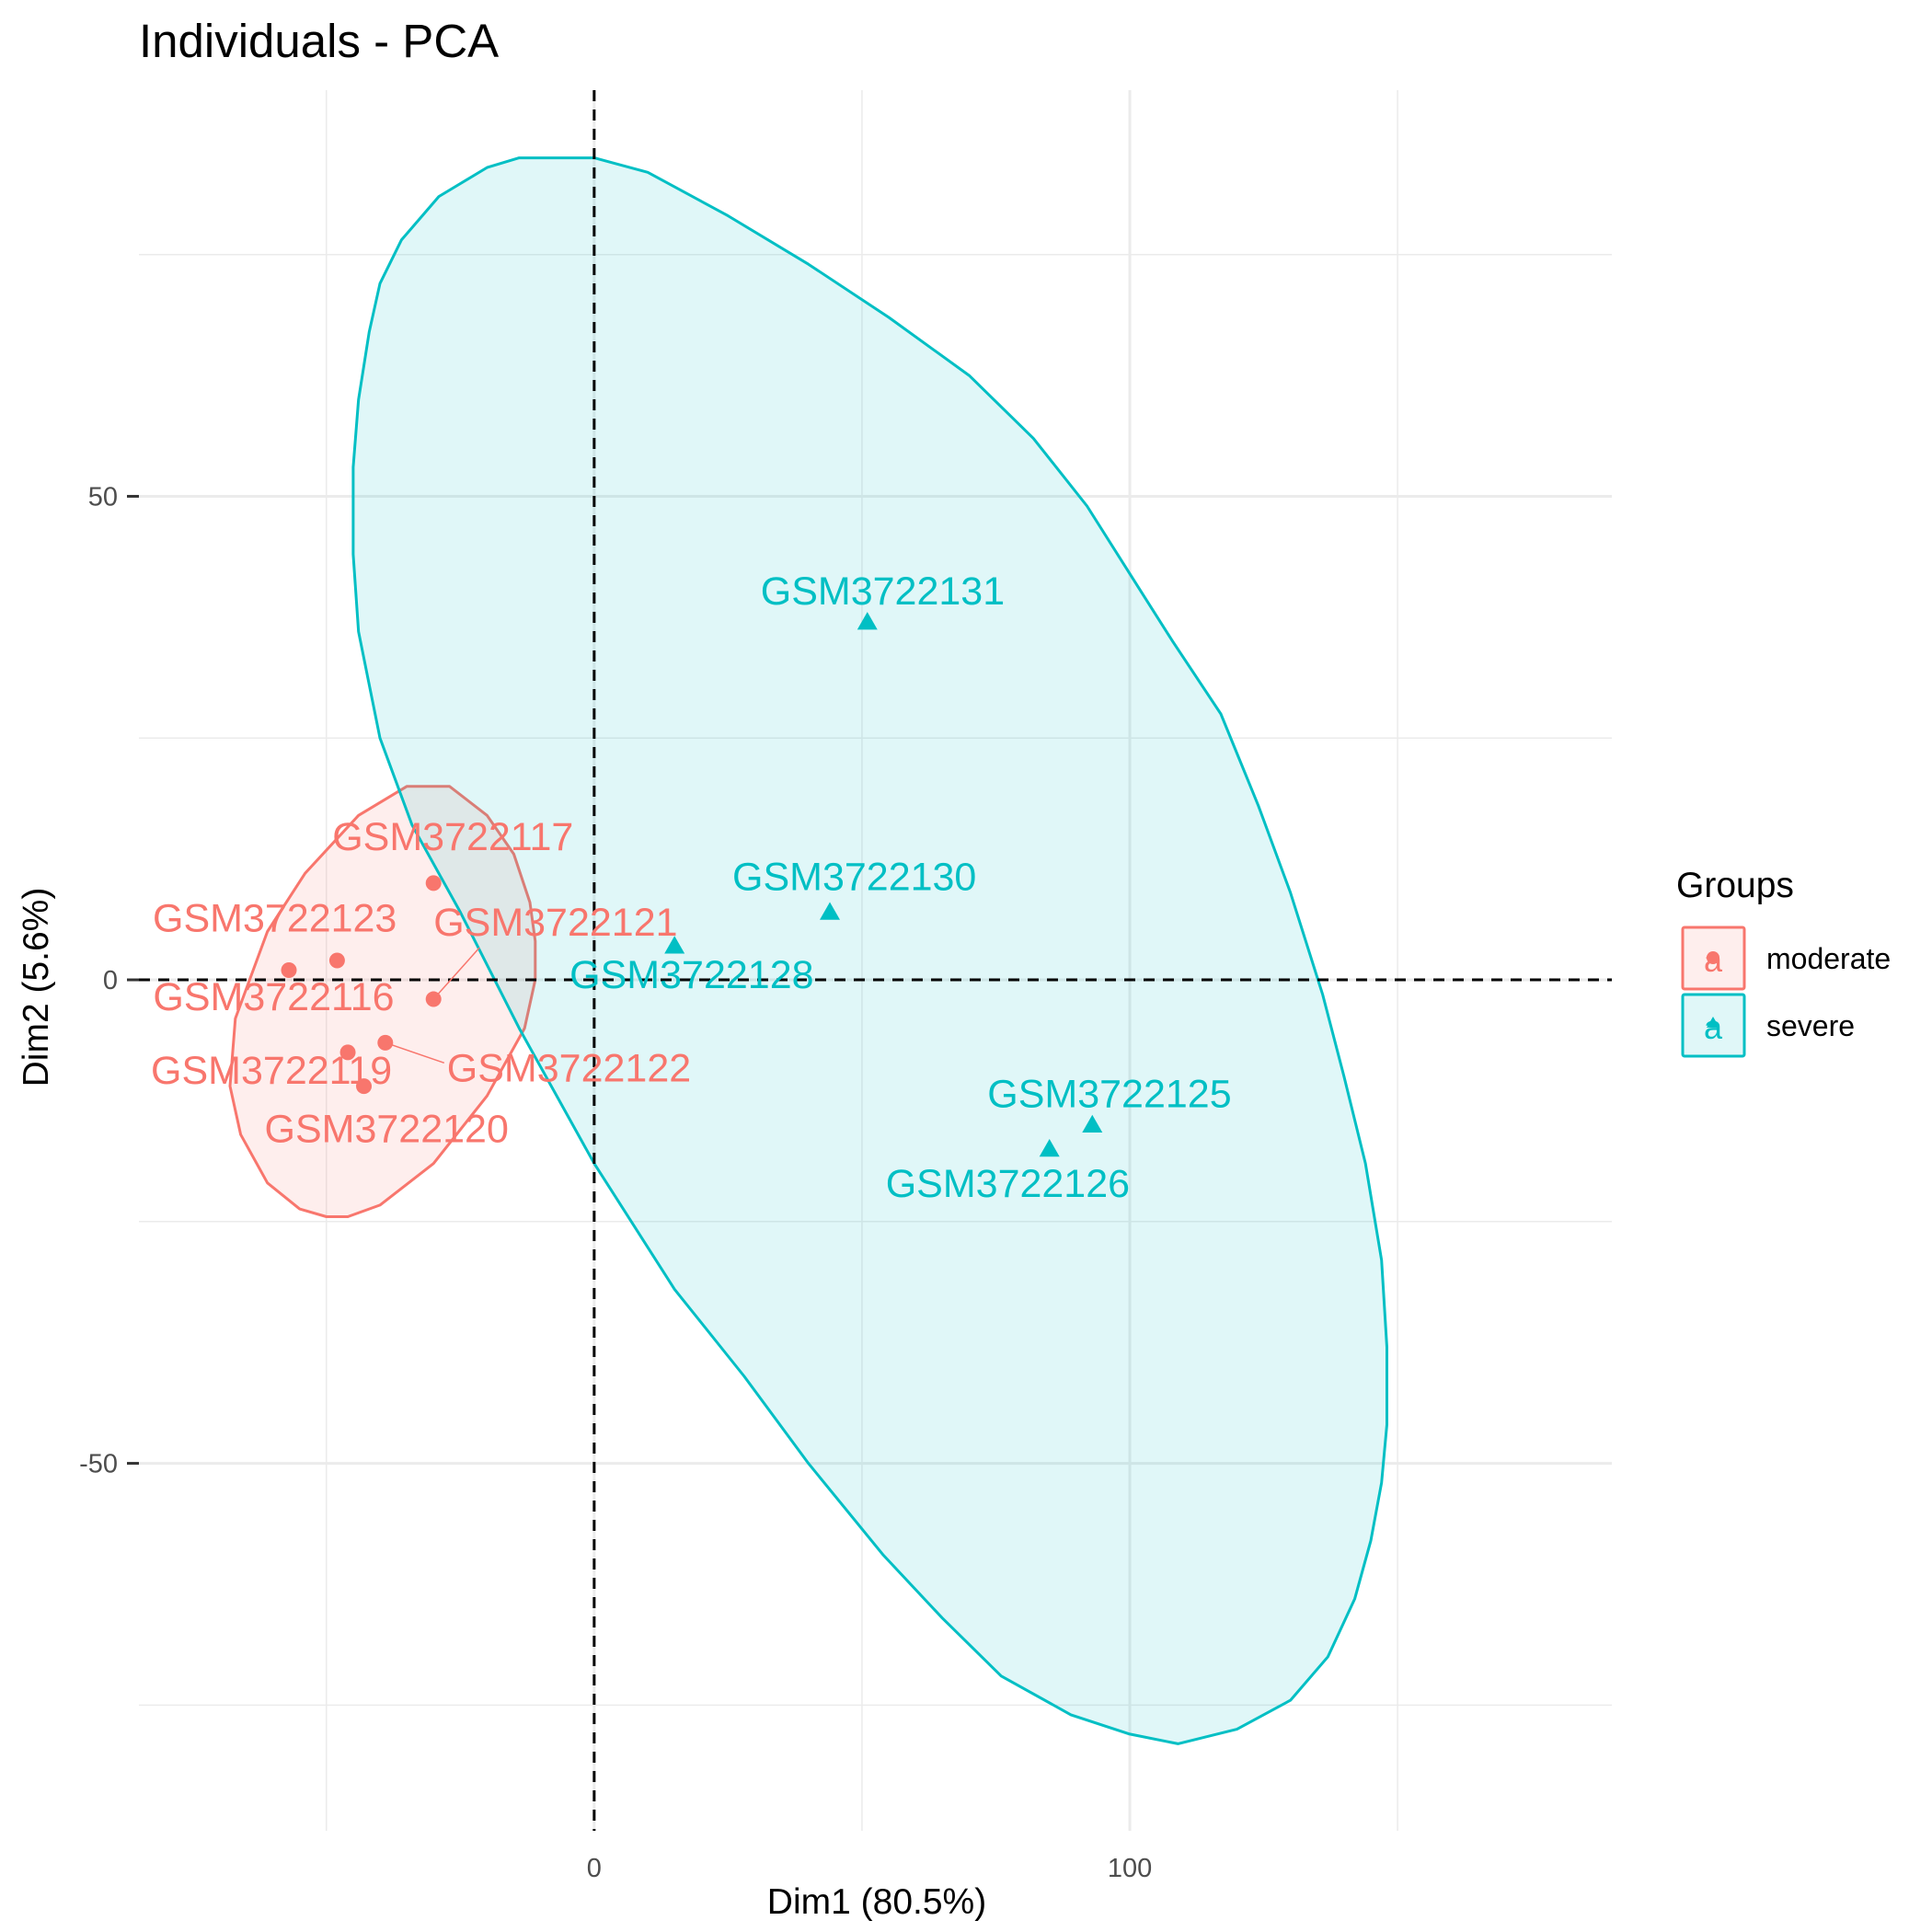 This screenshot has width=1932, height=1932. Describe the element at coordinates (691, 975) in the screenshot. I see `label-GSM3722128: GSM3722128` at that location.